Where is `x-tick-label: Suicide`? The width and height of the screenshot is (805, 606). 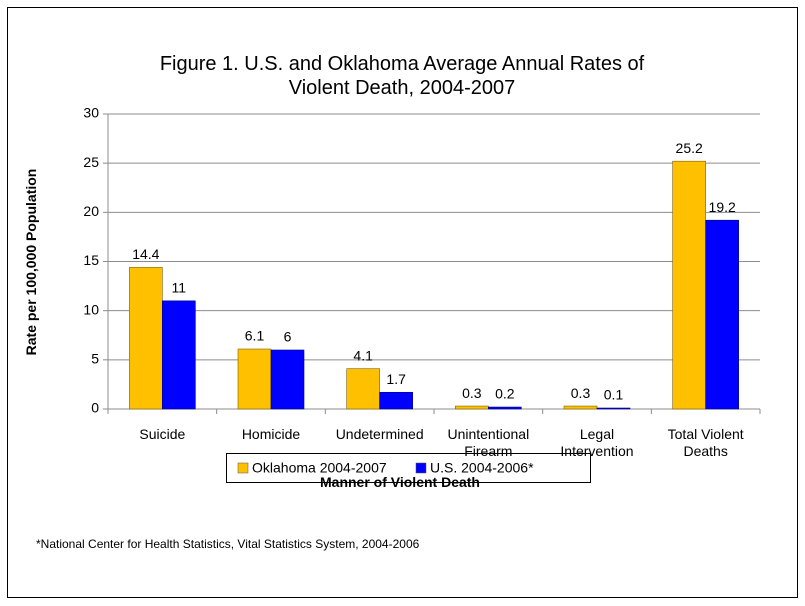
x-tick-label: Suicide is located at coordinates (162, 434).